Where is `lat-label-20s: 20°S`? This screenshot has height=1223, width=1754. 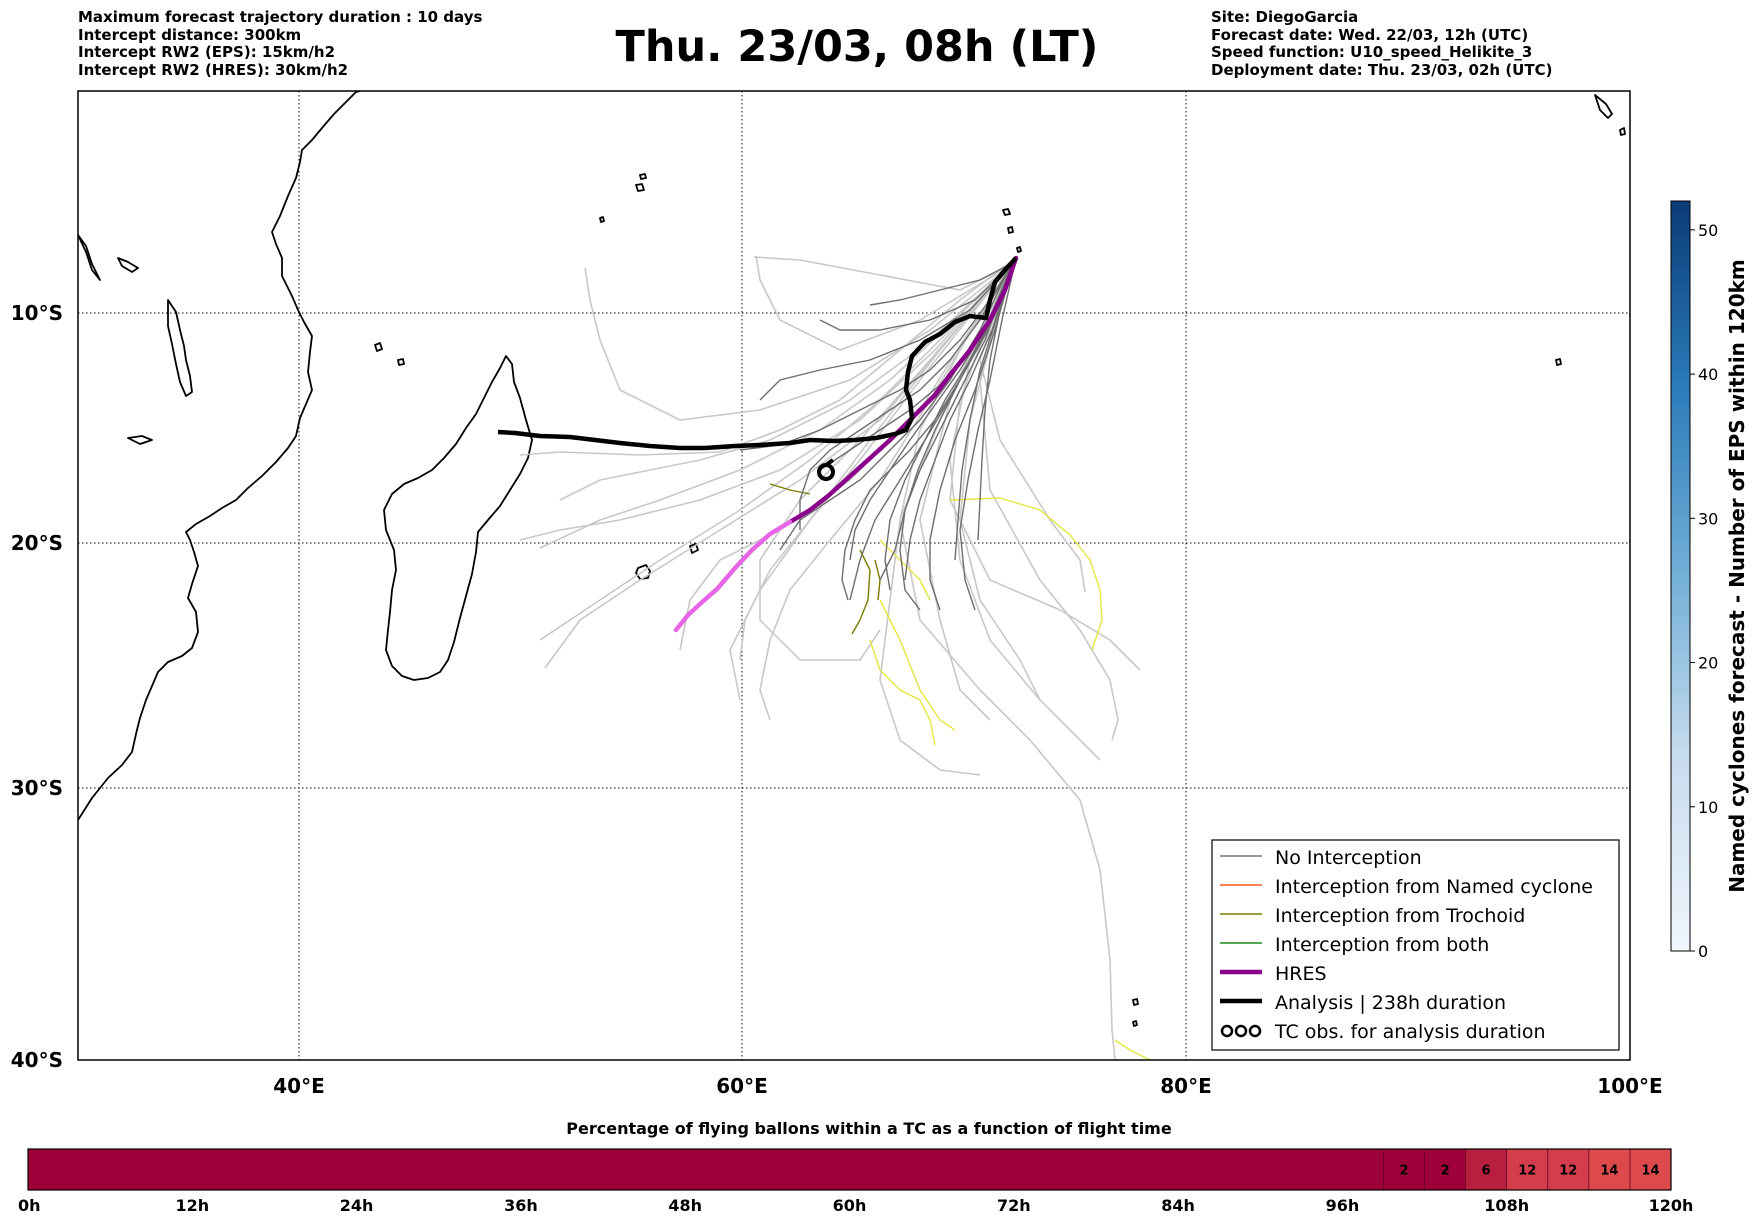 lat-label-20s: 20°S is located at coordinates (37, 543).